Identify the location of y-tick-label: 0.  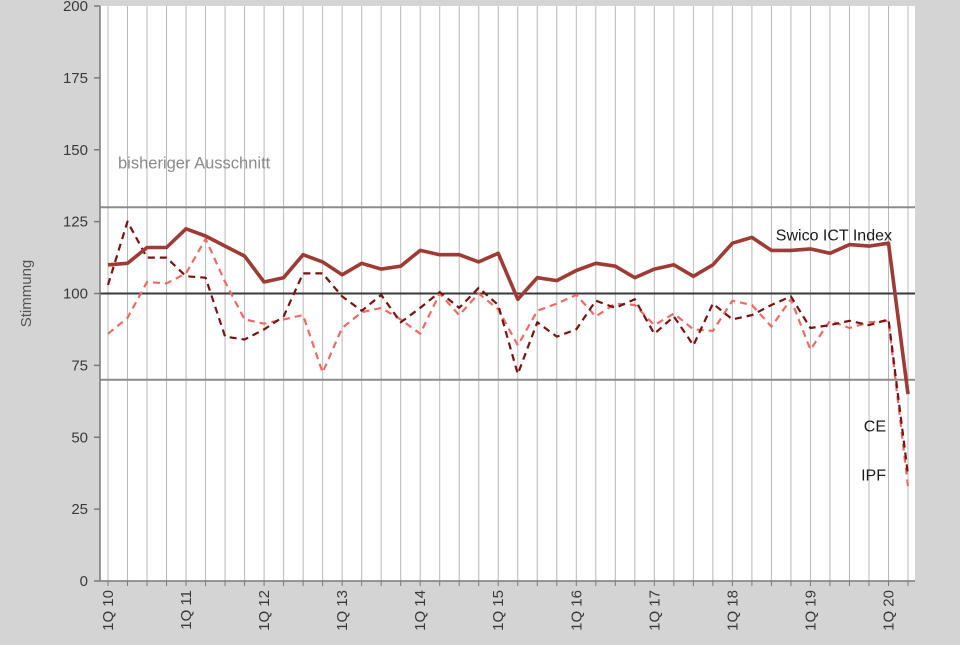
(84, 581).